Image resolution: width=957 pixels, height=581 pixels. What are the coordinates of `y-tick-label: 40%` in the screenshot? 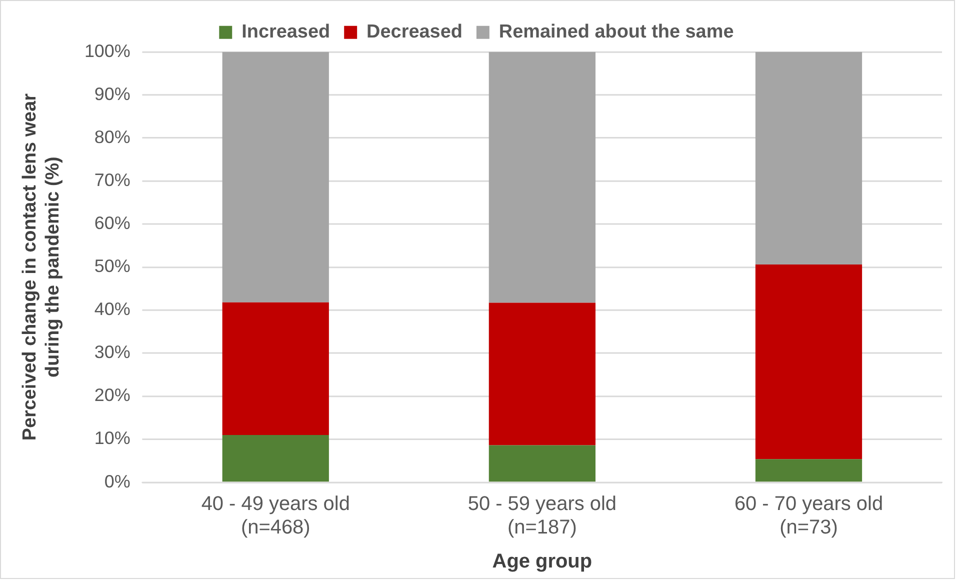 It's located at (112, 309).